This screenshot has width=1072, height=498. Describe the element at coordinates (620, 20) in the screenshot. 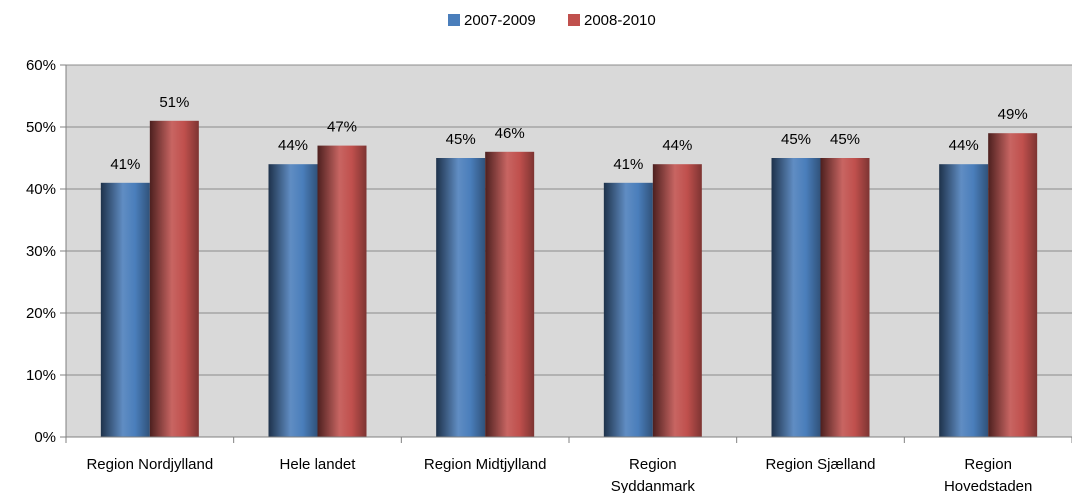

I see `legend-label: 2008-2010` at that location.